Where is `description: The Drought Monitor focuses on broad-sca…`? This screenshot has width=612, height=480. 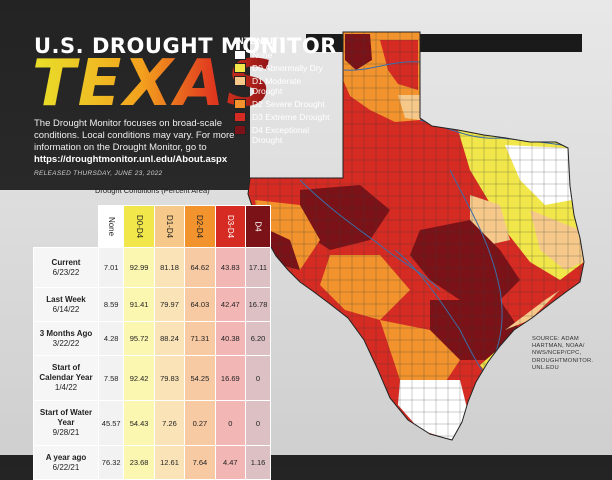
description: The Drought Monitor focuses on broad-sca… is located at coordinates (136, 142).